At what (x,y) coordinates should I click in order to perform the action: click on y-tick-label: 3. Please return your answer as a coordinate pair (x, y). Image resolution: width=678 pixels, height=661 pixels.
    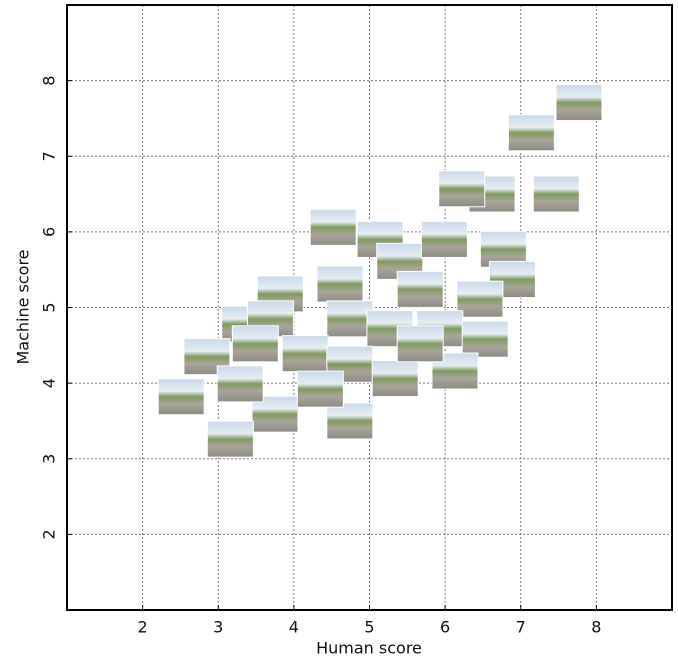
    Looking at the image, I should click on (49, 459).